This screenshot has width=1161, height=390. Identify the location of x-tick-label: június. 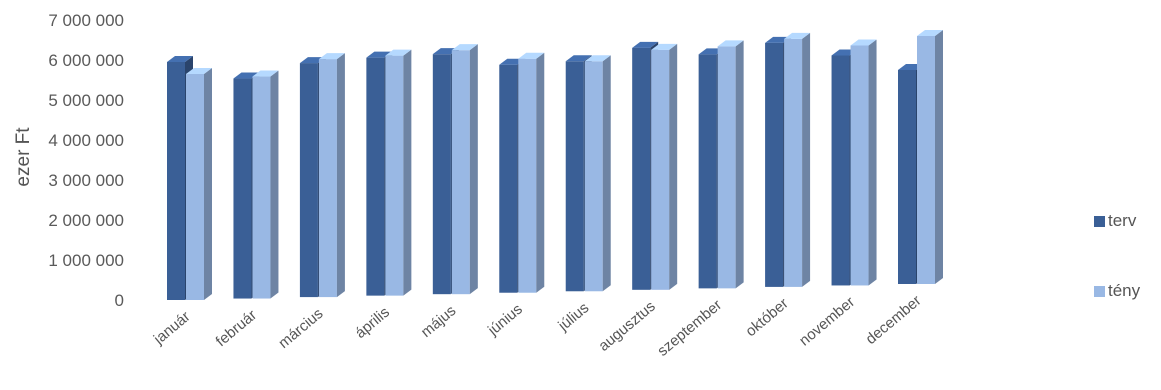
(505, 320).